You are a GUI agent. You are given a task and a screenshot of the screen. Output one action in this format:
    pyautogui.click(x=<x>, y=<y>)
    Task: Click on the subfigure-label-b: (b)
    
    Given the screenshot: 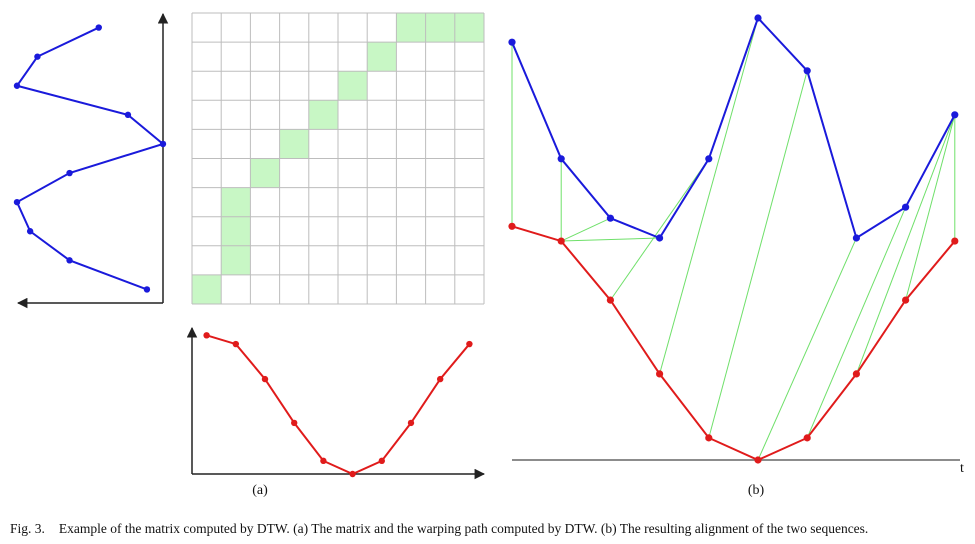 What is the action you would take?
    pyautogui.click(x=756, y=490)
    